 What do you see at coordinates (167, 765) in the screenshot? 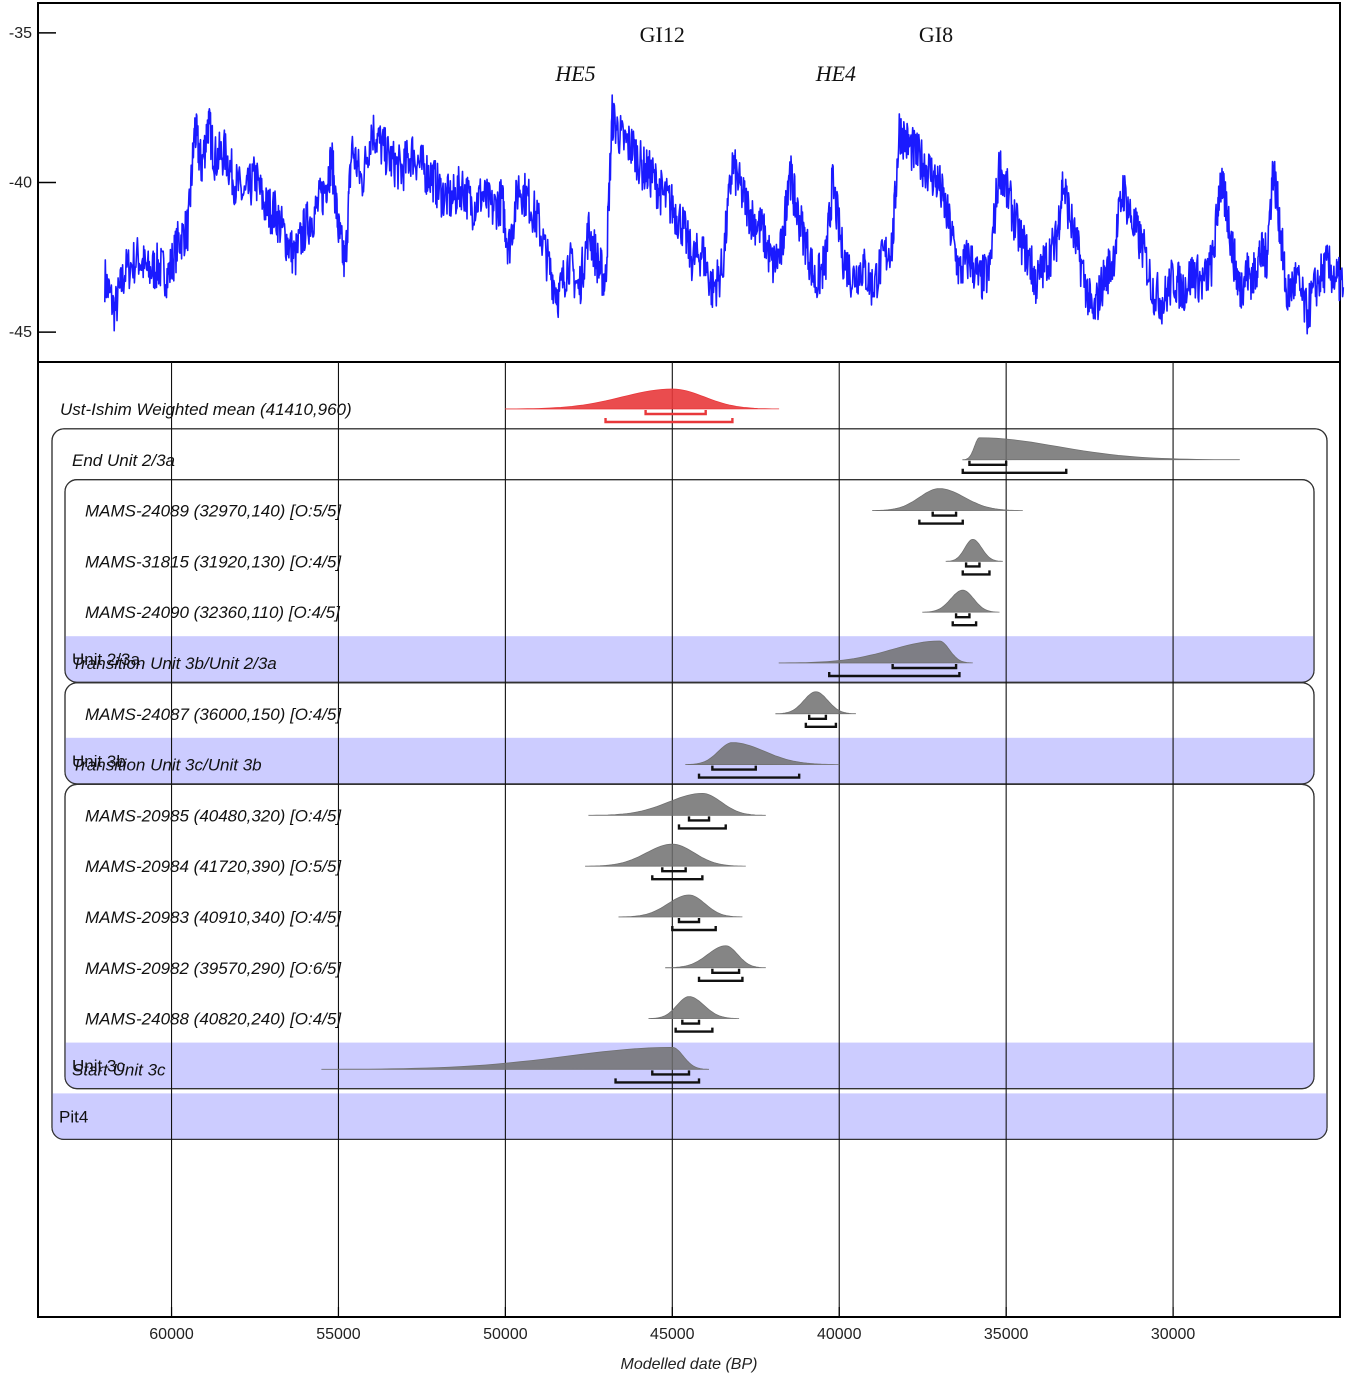
I see `row-label: Transition Unit 3c/Unit 3b` at bounding box center [167, 765].